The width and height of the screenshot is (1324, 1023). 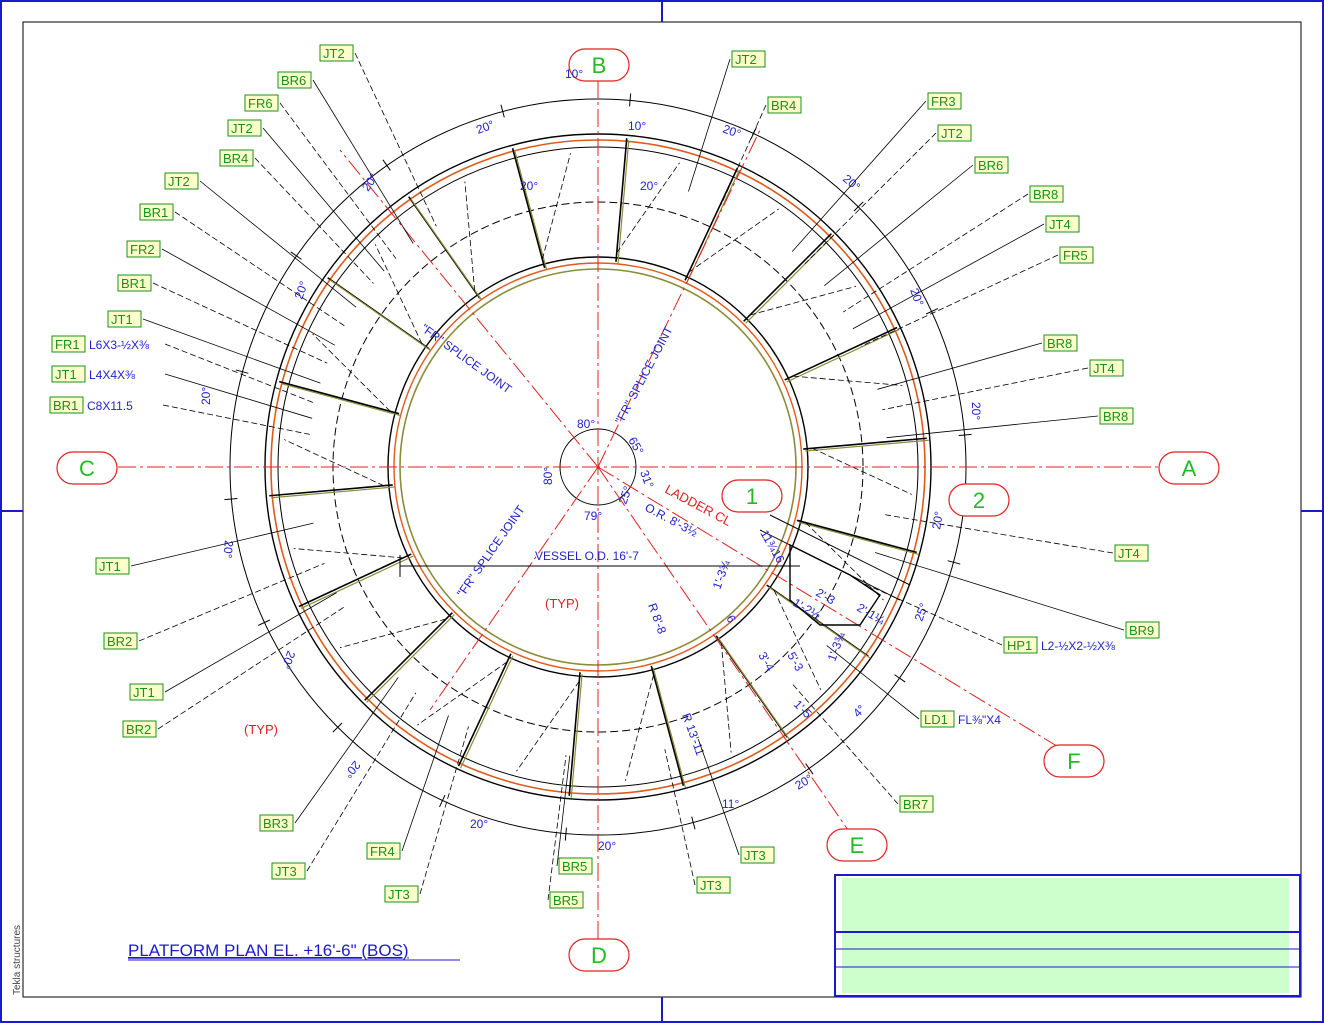 I want to click on grid-bubble-b: B, so click(x=599, y=65).